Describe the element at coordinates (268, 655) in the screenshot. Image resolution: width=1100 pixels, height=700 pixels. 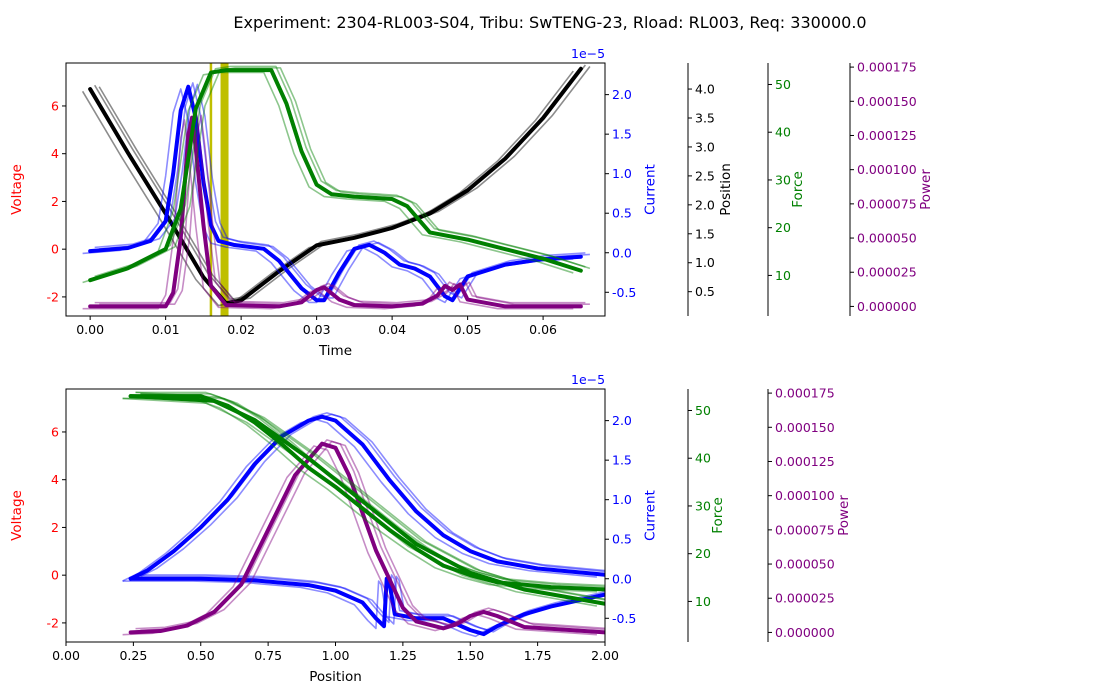
I see `x-tick-label: 0.75` at that location.